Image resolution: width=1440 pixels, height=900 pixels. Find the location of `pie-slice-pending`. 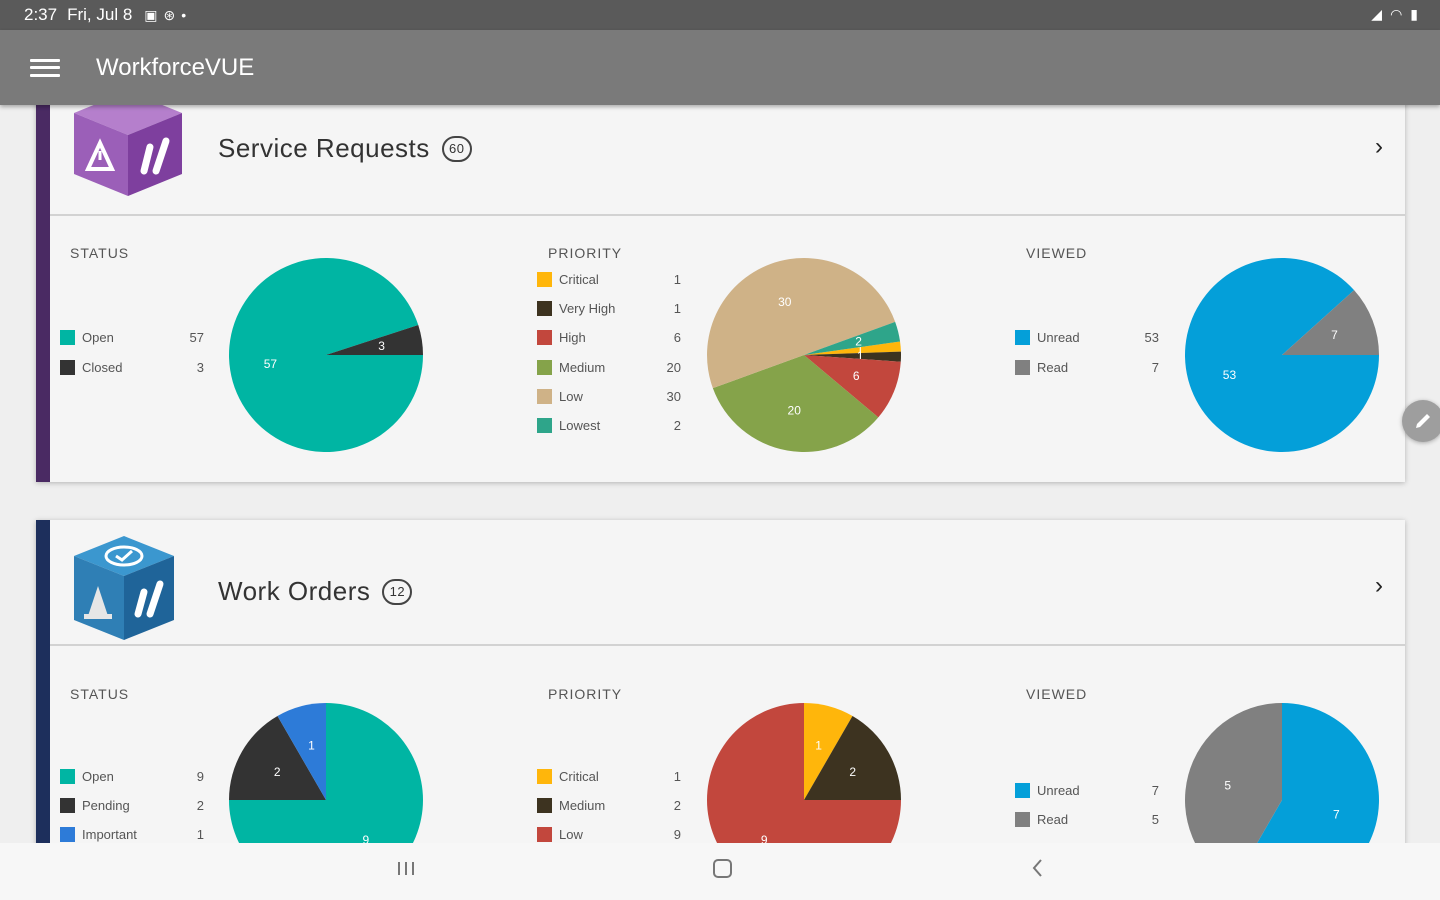

pie-slice-pending is located at coordinates (277, 757).